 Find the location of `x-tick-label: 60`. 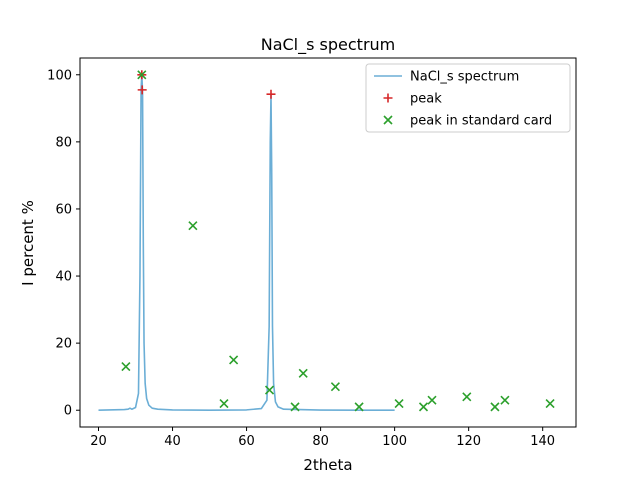

x-tick-label: 60 is located at coordinates (246, 441).